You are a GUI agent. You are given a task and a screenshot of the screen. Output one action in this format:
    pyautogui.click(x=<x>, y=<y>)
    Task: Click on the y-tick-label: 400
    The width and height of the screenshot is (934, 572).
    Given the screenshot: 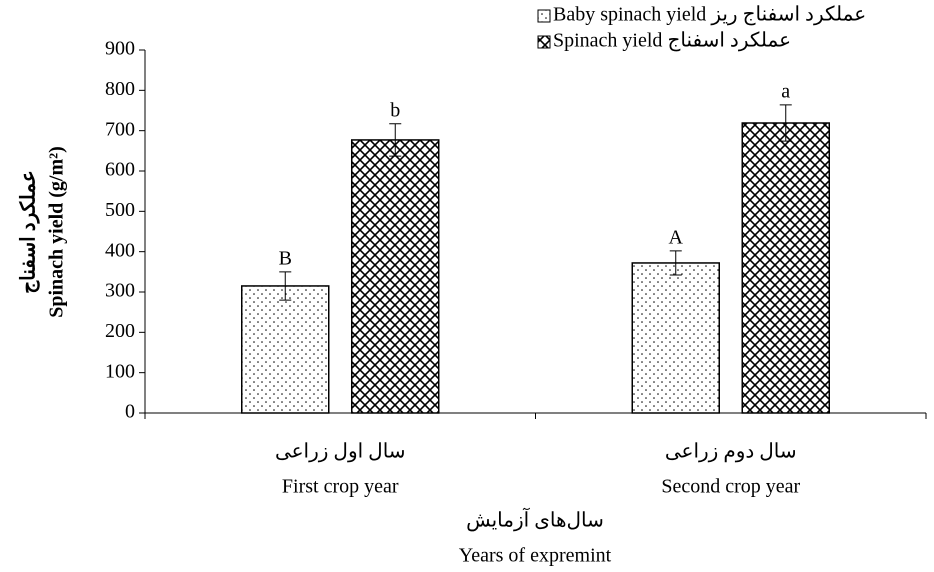 What is the action you would take?
    pyautogui.click(x=120, y=250)
    